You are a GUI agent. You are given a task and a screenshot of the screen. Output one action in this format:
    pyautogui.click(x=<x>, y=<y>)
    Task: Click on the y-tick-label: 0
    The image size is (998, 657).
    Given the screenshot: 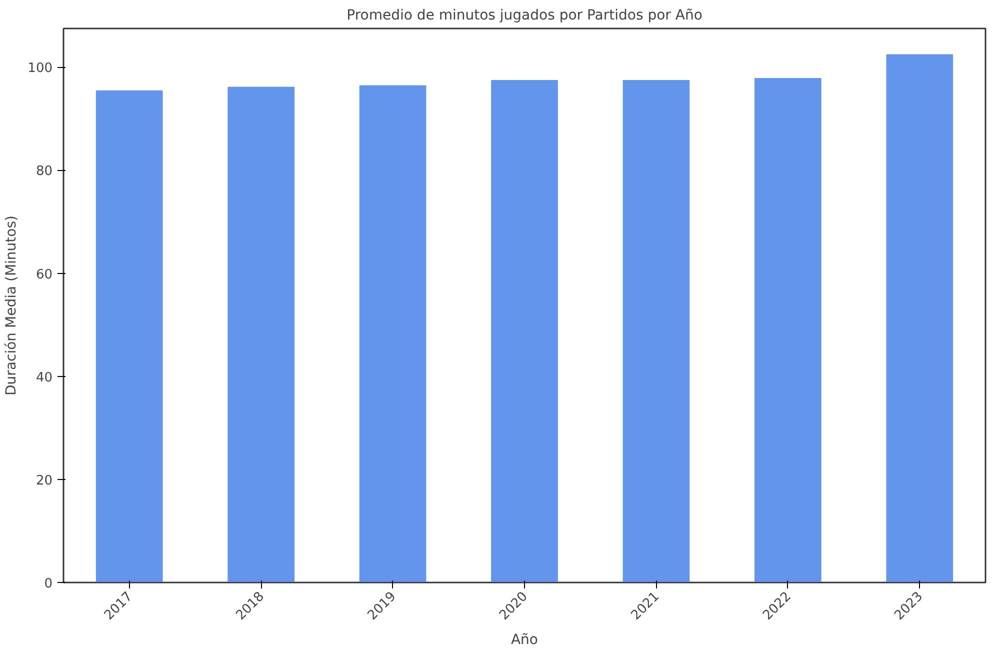 What is the action you would take?
    pyautogui.click(x=48, y=584)
    